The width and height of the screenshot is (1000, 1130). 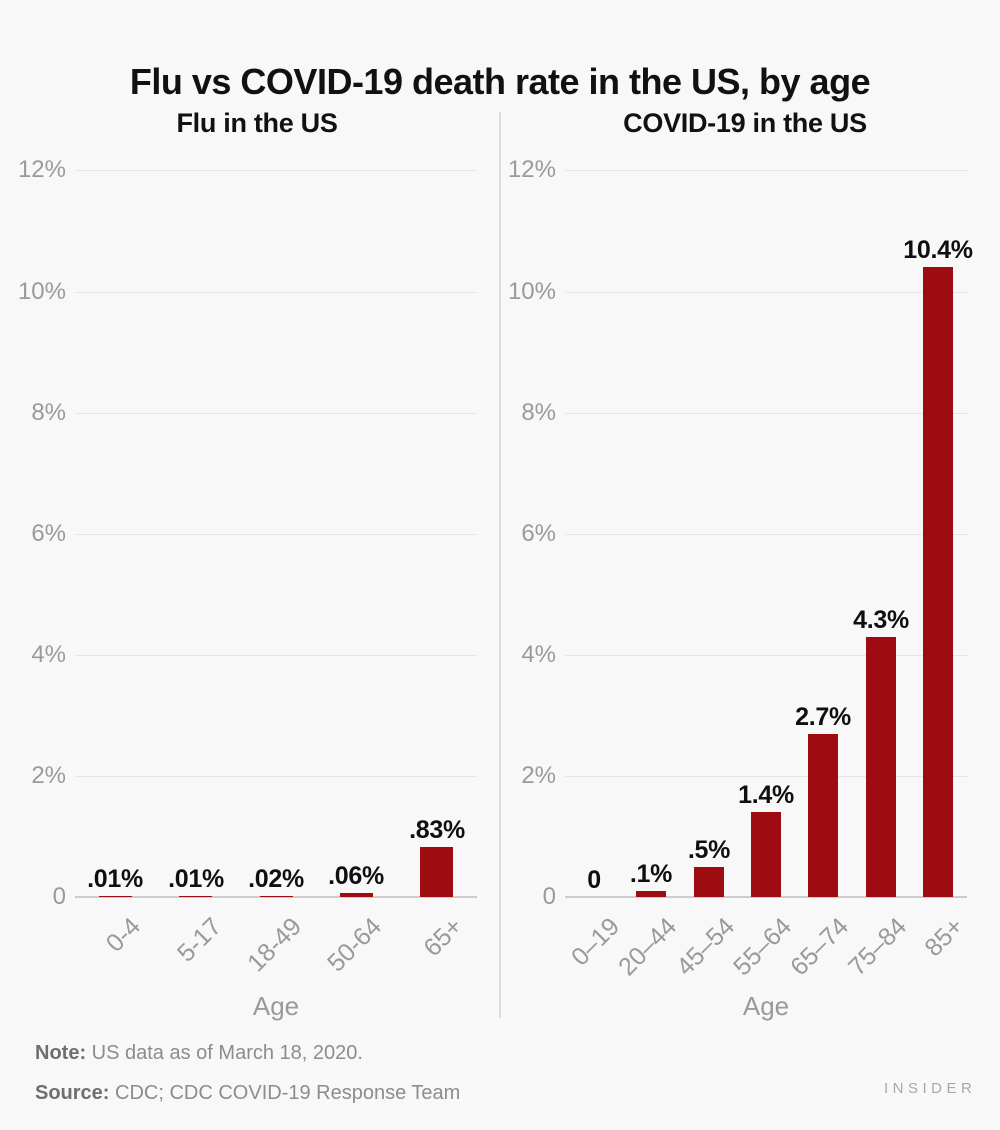 What do you see at coordinates (745, 123) in the screenshot?
I see `covid-chart-subtitle: COVID-19 in the US` at bounding box center [745, 123].